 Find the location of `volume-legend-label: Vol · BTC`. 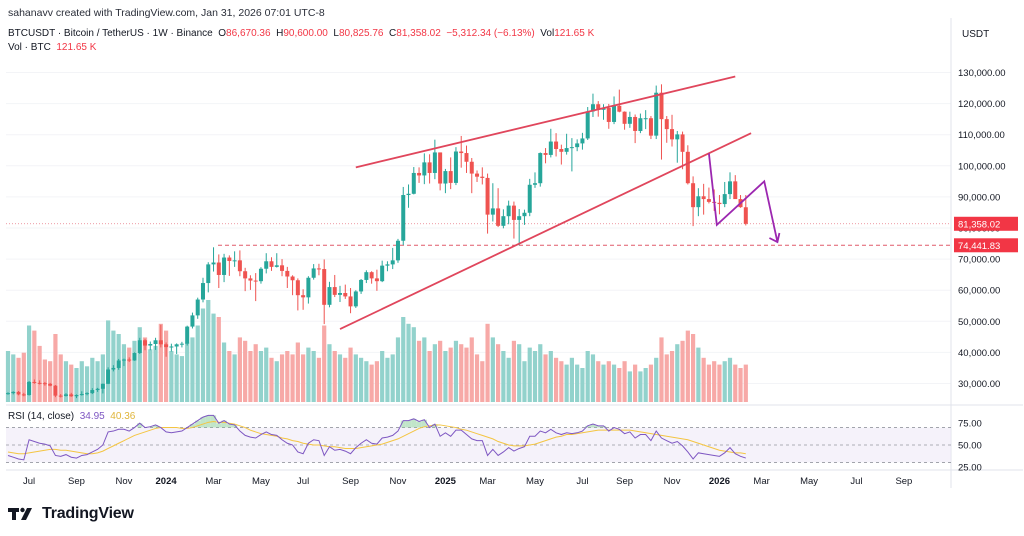

volume-legend-label: Vol · BTC is located at coordinates (29, 47).